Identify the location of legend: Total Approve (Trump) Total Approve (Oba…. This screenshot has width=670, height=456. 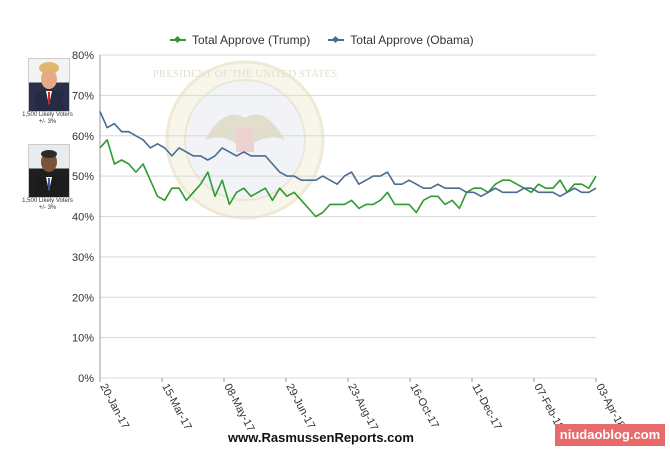
(322, 40).